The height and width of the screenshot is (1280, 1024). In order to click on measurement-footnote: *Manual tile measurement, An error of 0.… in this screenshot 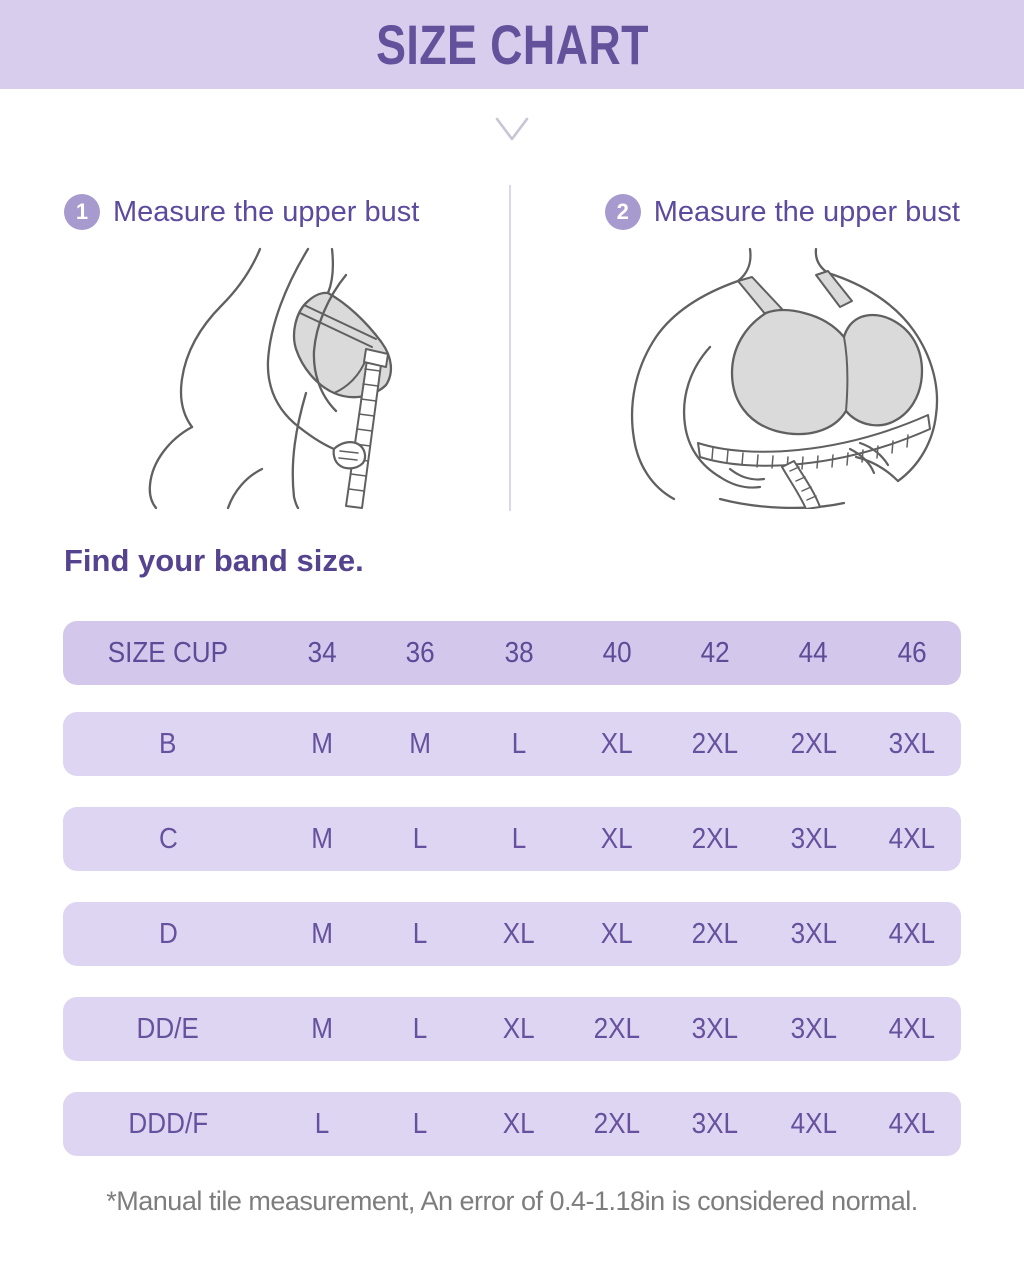, I will do `click(512, 1201)`.